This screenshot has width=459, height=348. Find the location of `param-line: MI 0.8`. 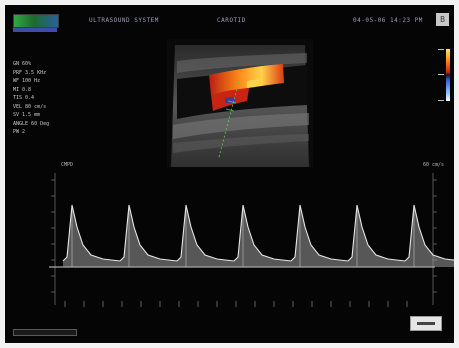

param-line: MI 0.8 is located at coordinates (22, 89).